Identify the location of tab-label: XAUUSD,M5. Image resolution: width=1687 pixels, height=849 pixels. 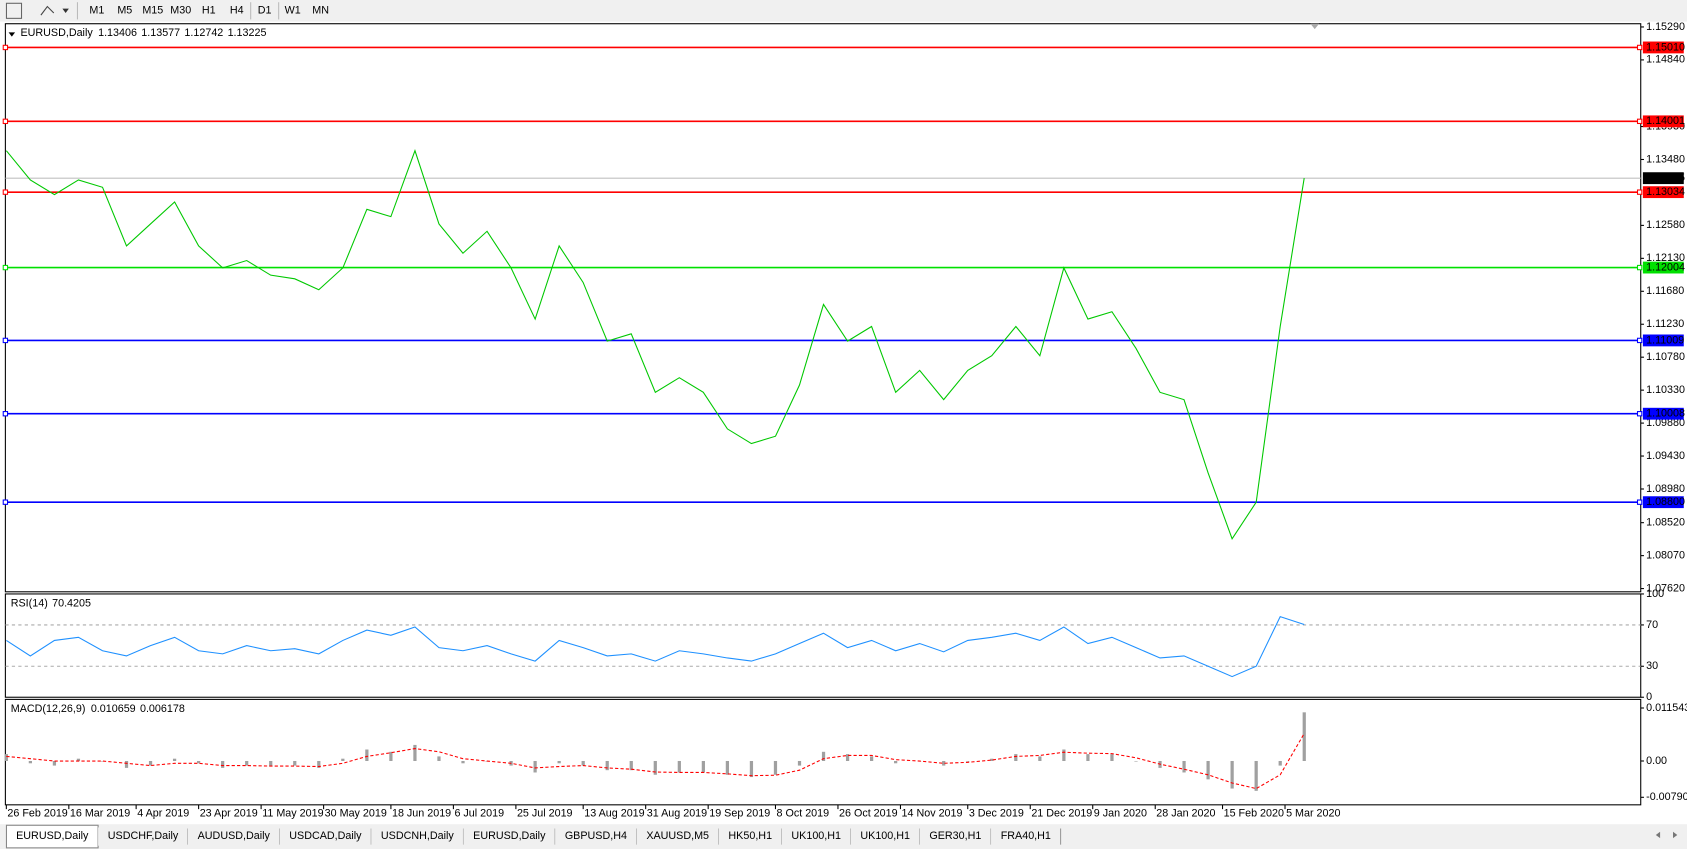
(677, 836).